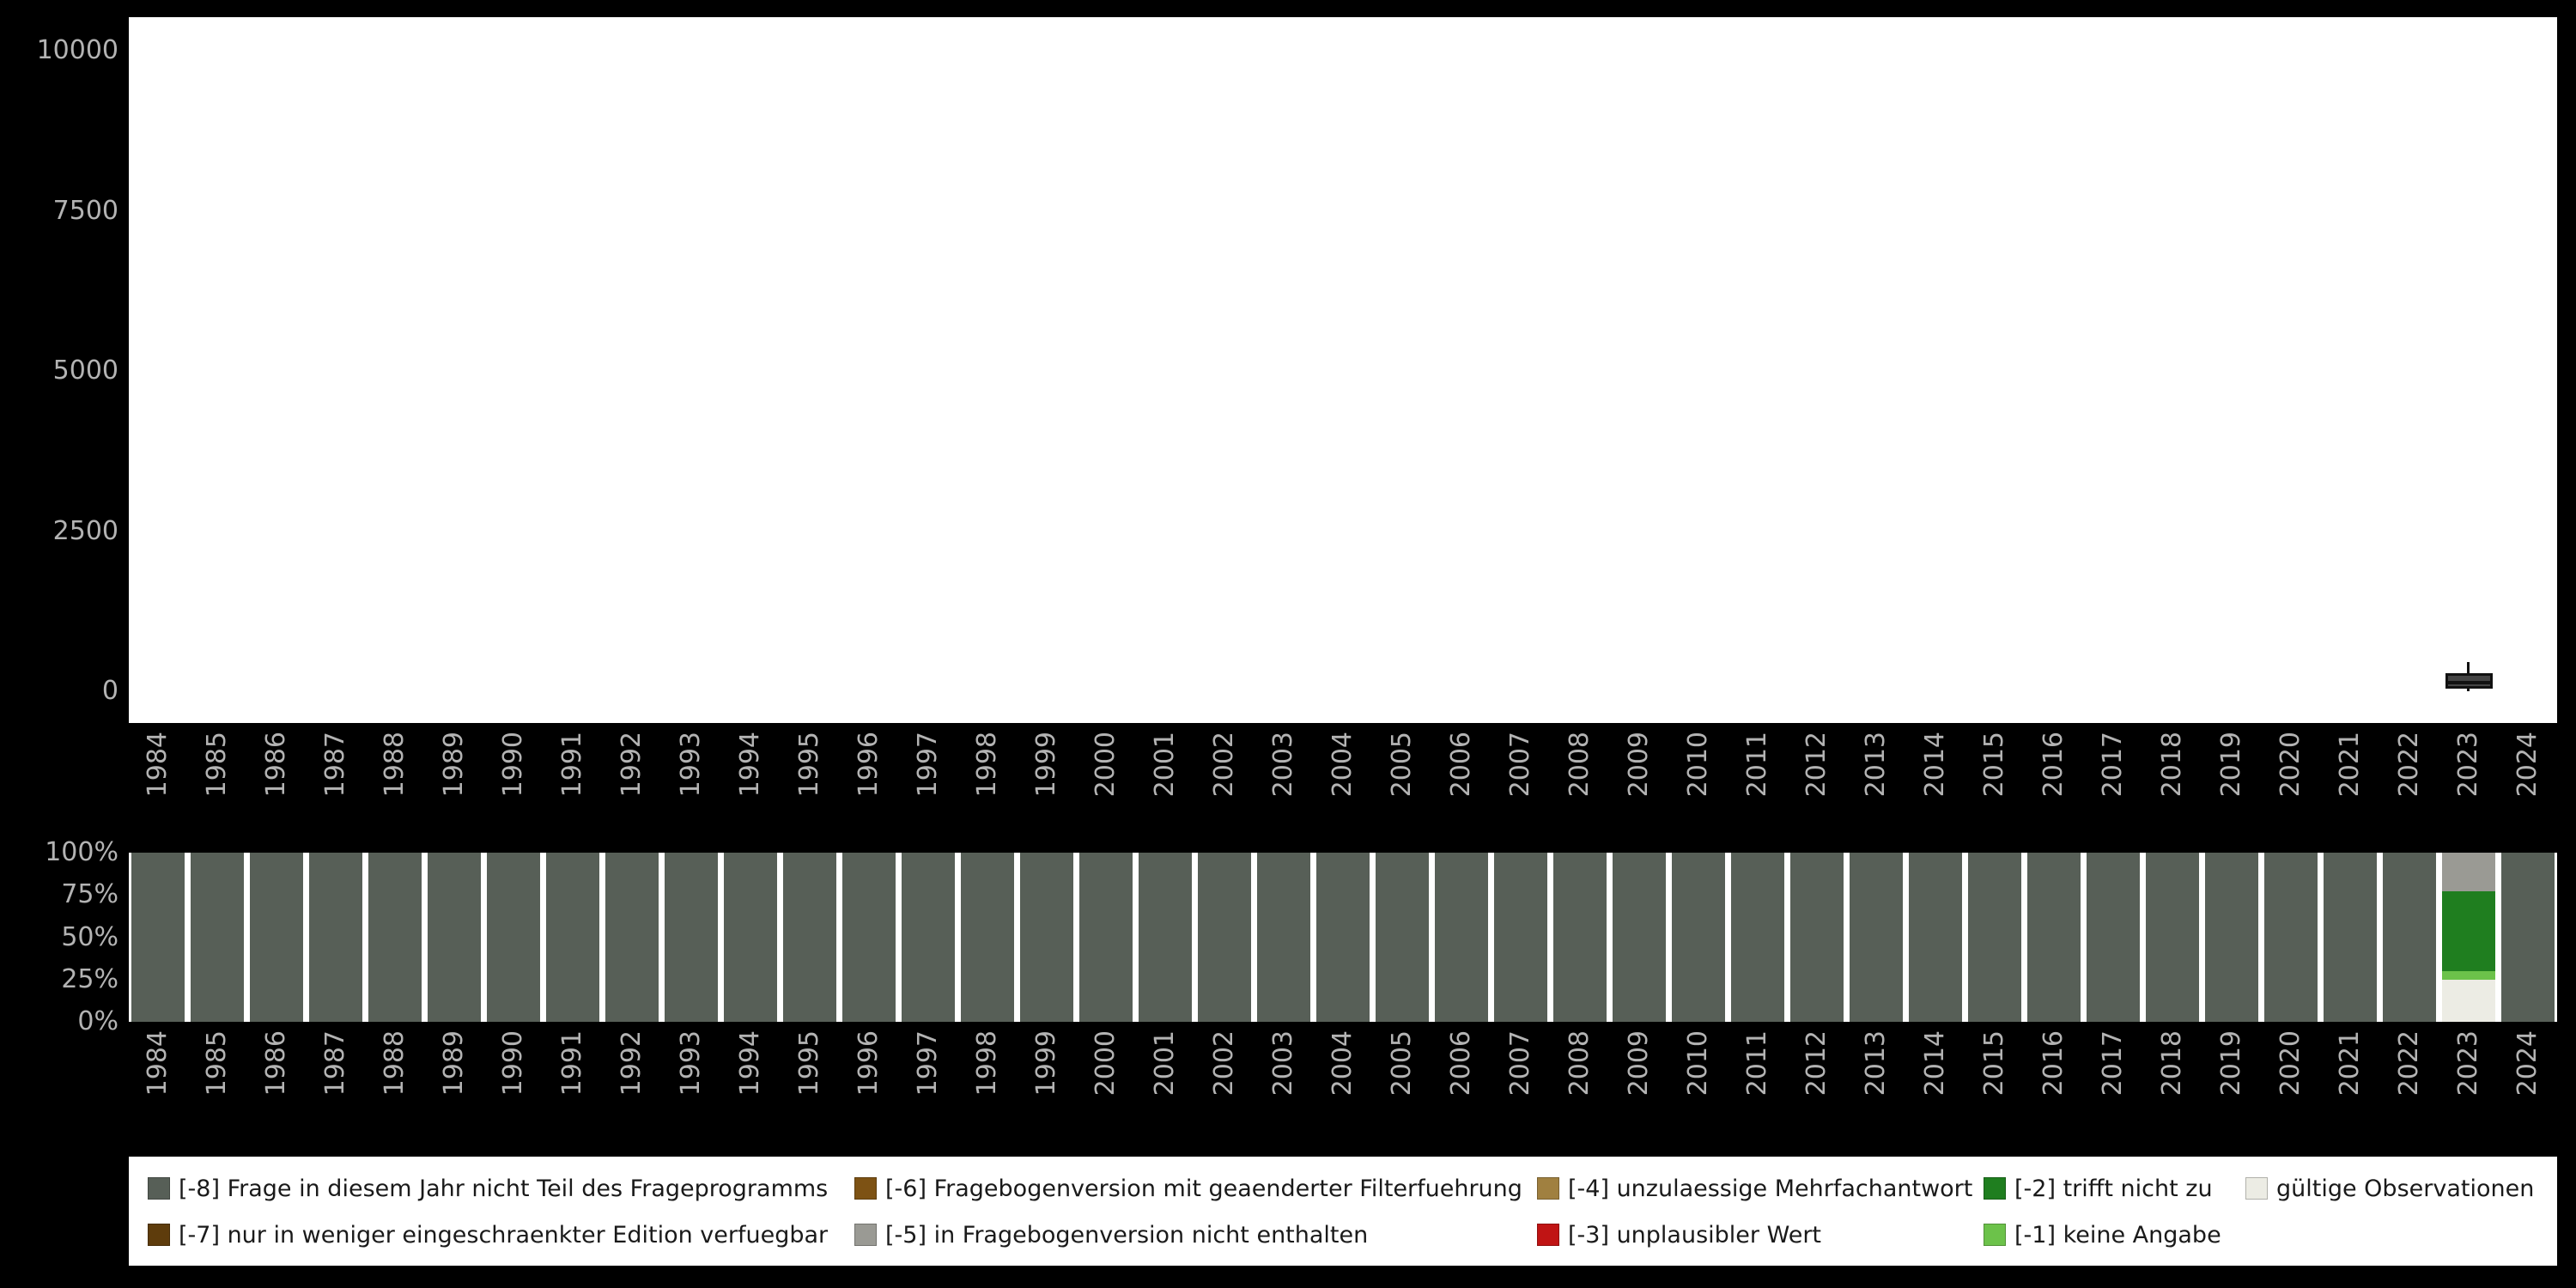  What do you see at coordinates (1579, 1063) in the screenshot?
I see `x-axis-year-label: 2008` at bounding box center [1579, 1063].